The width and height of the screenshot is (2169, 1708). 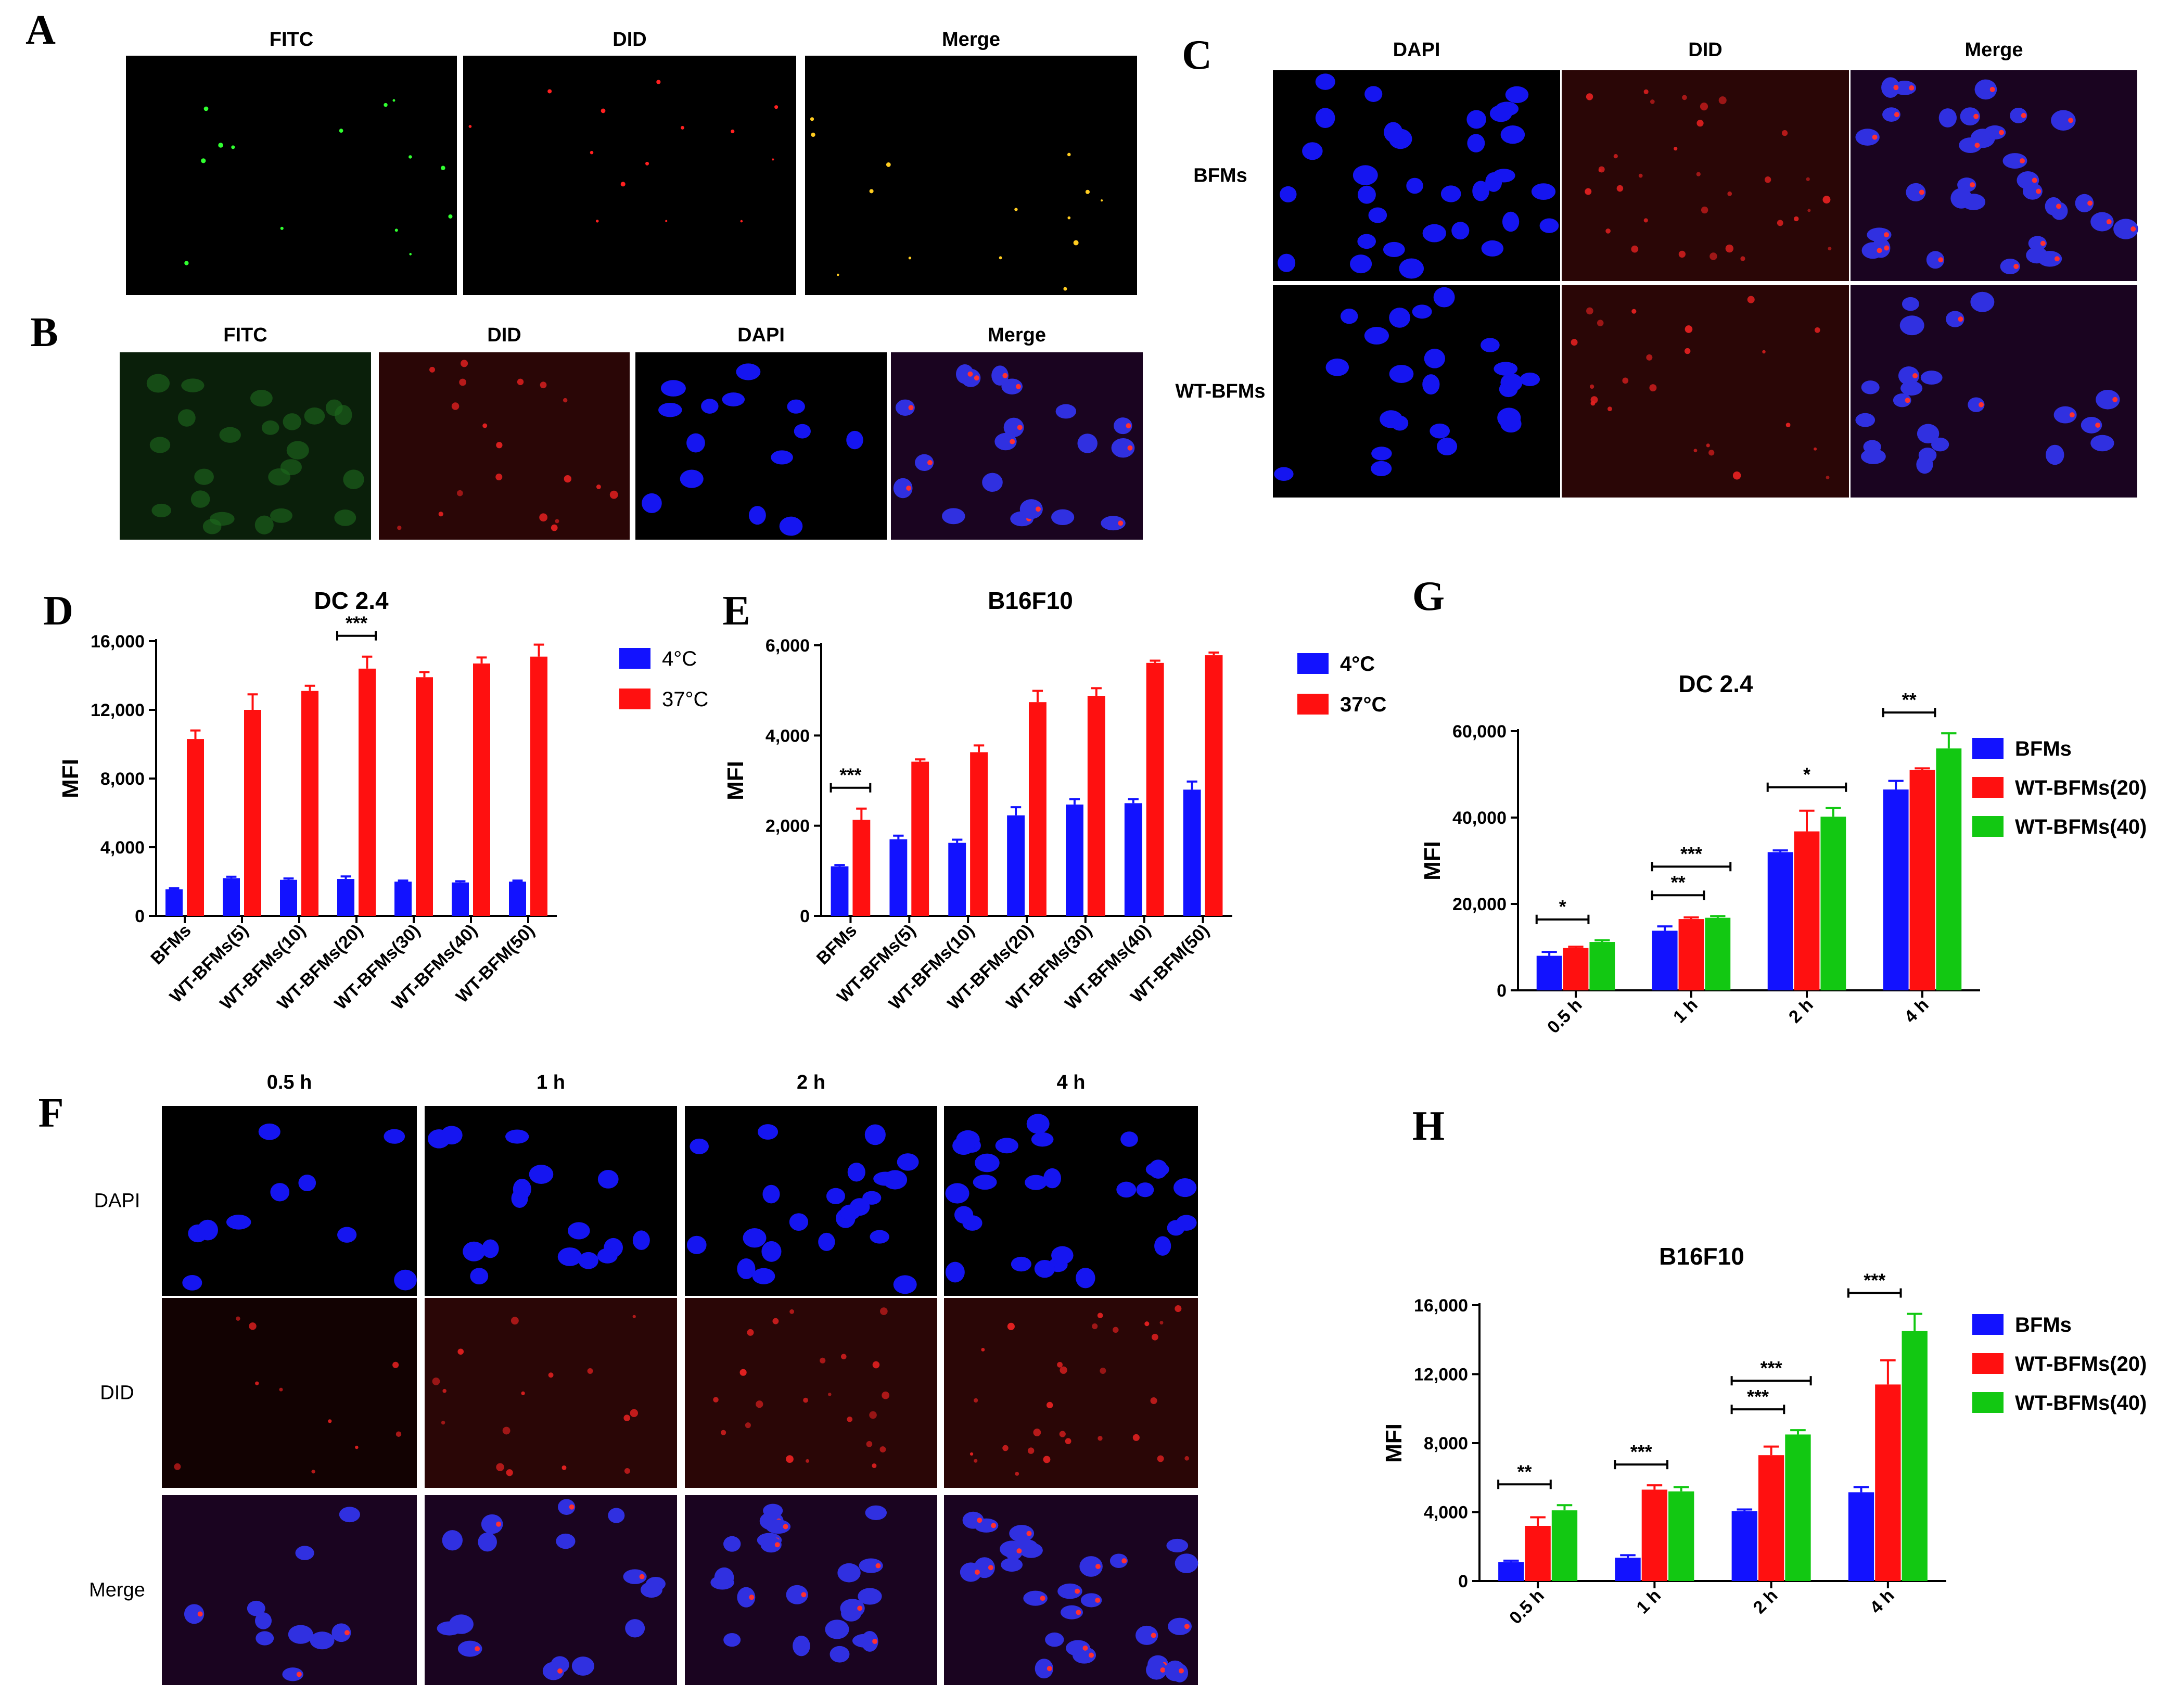 What do you see at coordinates (245, 335) in the screenshot?
I see `panelB-column-title: FITC` at bounding box center [245, 335].